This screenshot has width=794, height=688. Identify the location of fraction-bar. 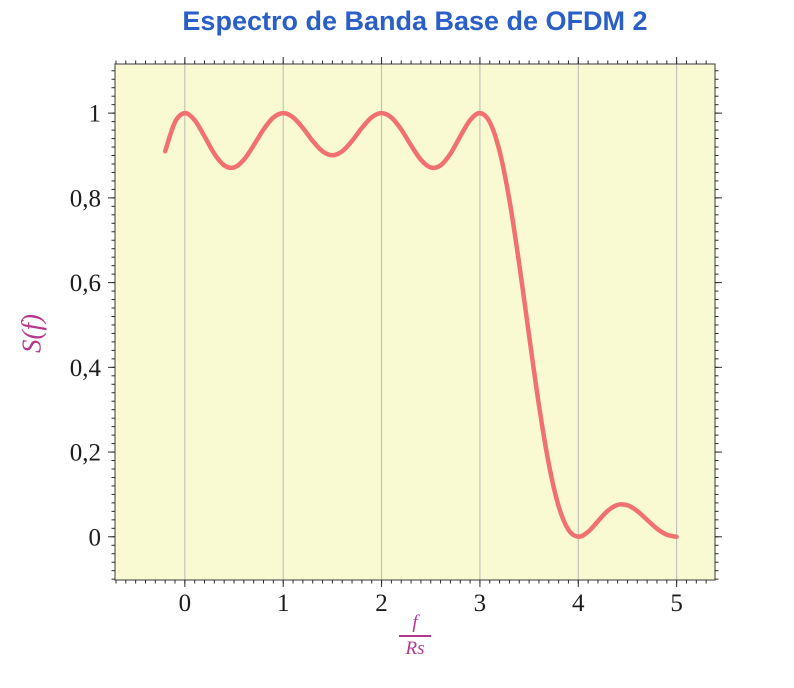
(415, 636).